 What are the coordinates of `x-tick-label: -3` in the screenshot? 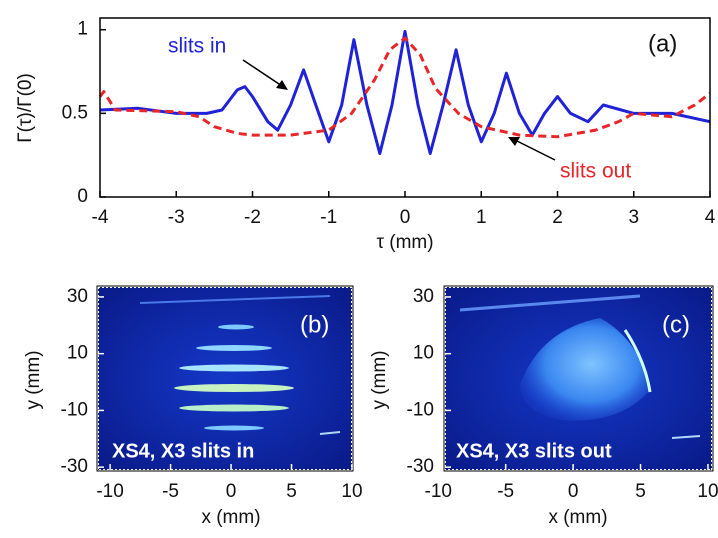 It's located at (176, 217).